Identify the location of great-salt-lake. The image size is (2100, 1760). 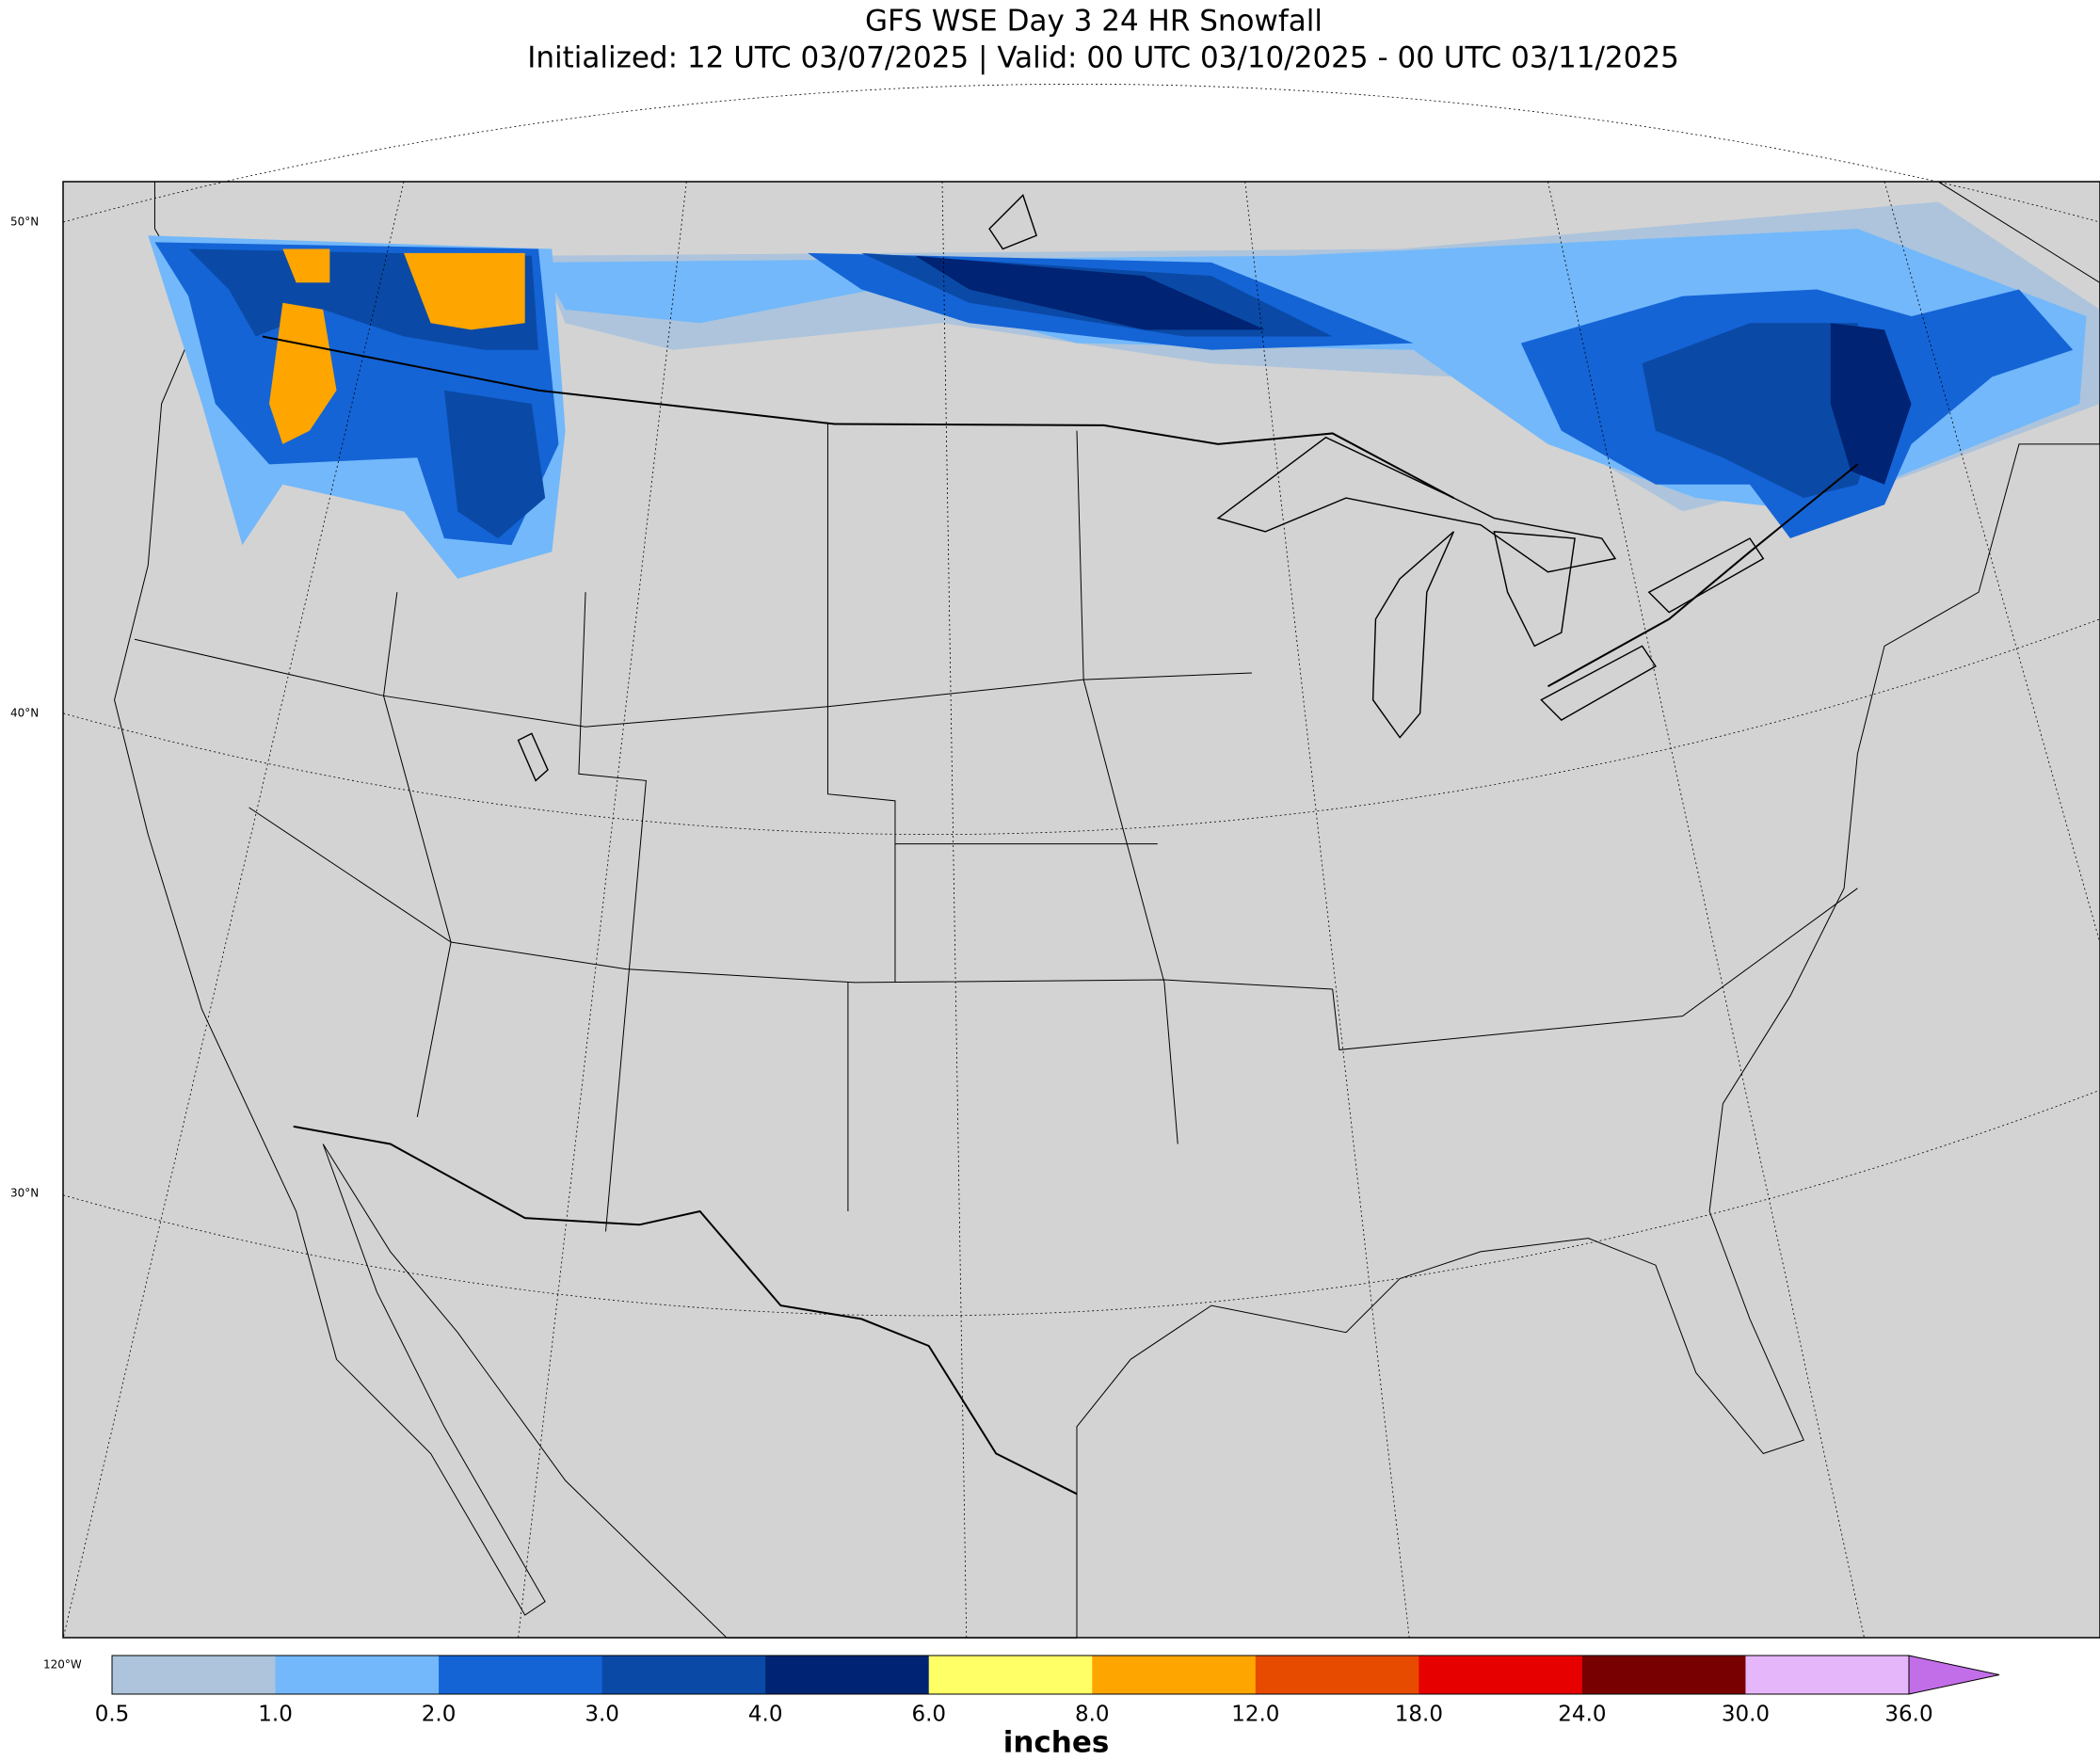
(533, 757).